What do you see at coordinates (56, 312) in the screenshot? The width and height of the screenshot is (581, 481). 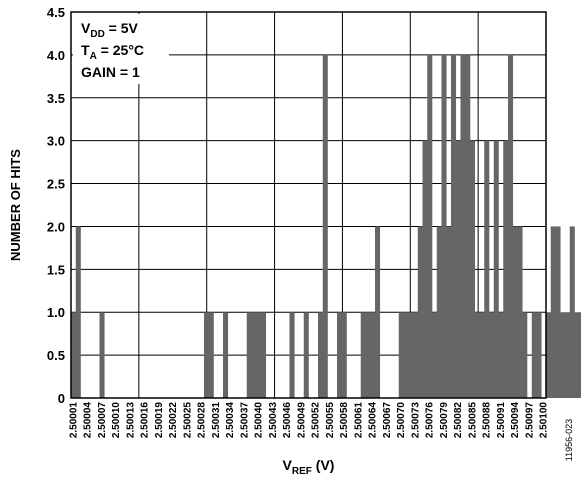 I see `y-tick-label: 1.0` at bounding box center [56, 312].